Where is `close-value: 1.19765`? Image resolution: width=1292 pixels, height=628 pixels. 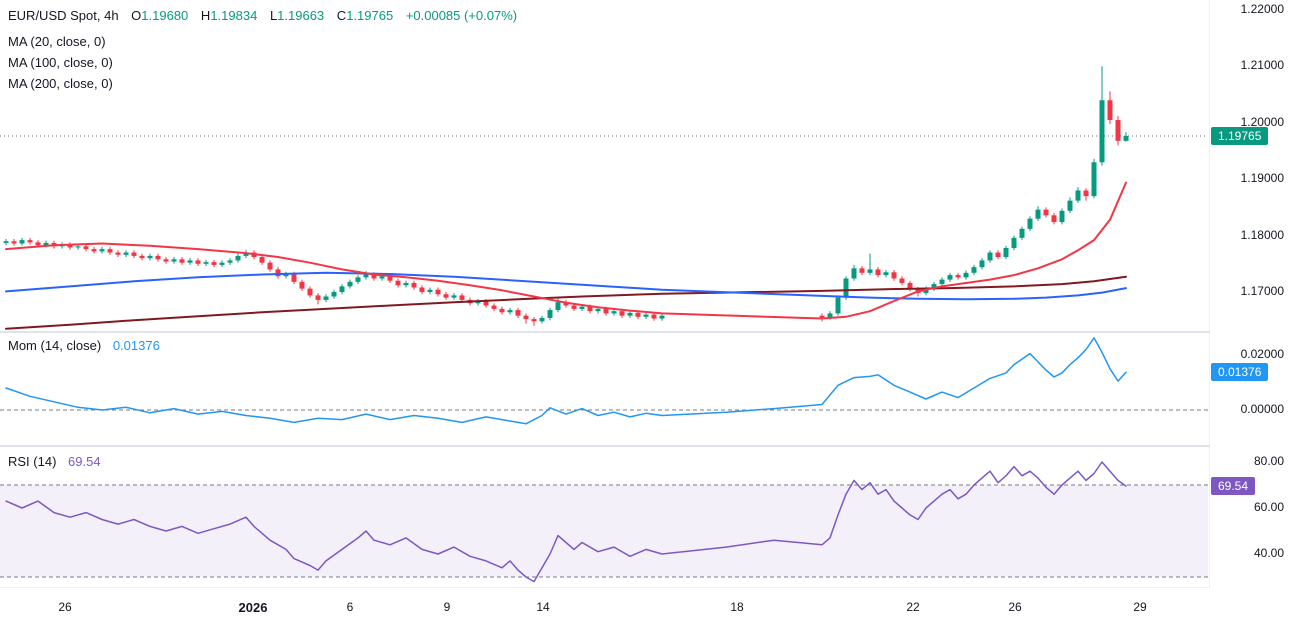
close-value: 1.19765 is located at coordinates (370, 15).